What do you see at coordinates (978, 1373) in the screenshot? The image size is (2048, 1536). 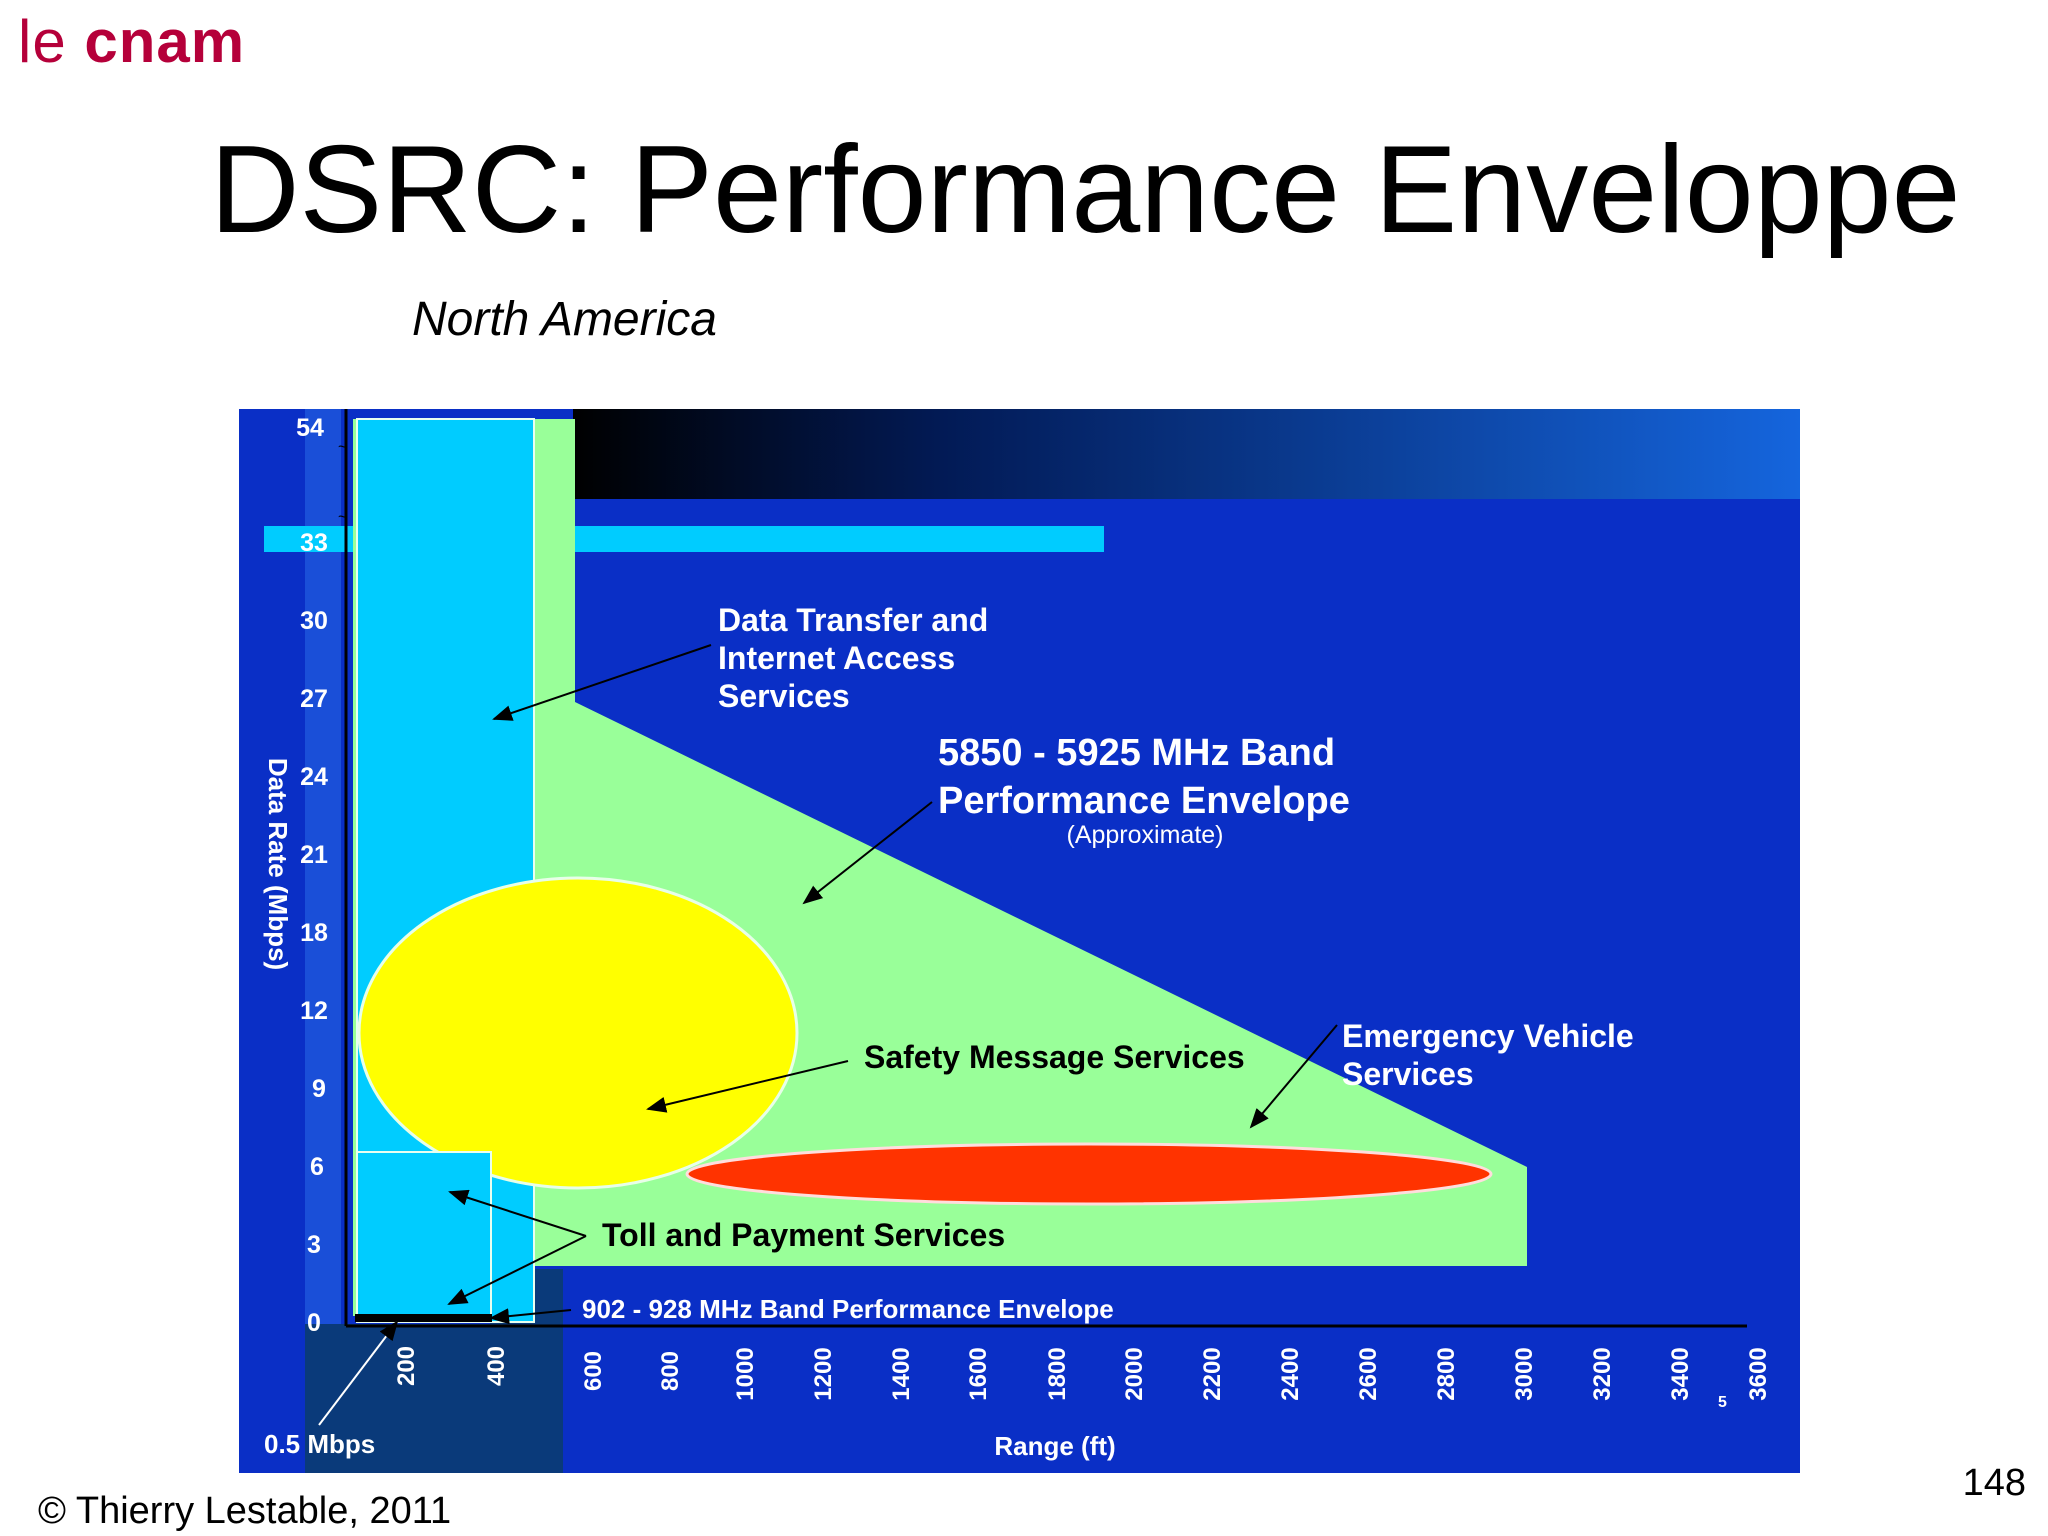 I see `x-tick-label: 1600` at bounding box center [978, 1373].